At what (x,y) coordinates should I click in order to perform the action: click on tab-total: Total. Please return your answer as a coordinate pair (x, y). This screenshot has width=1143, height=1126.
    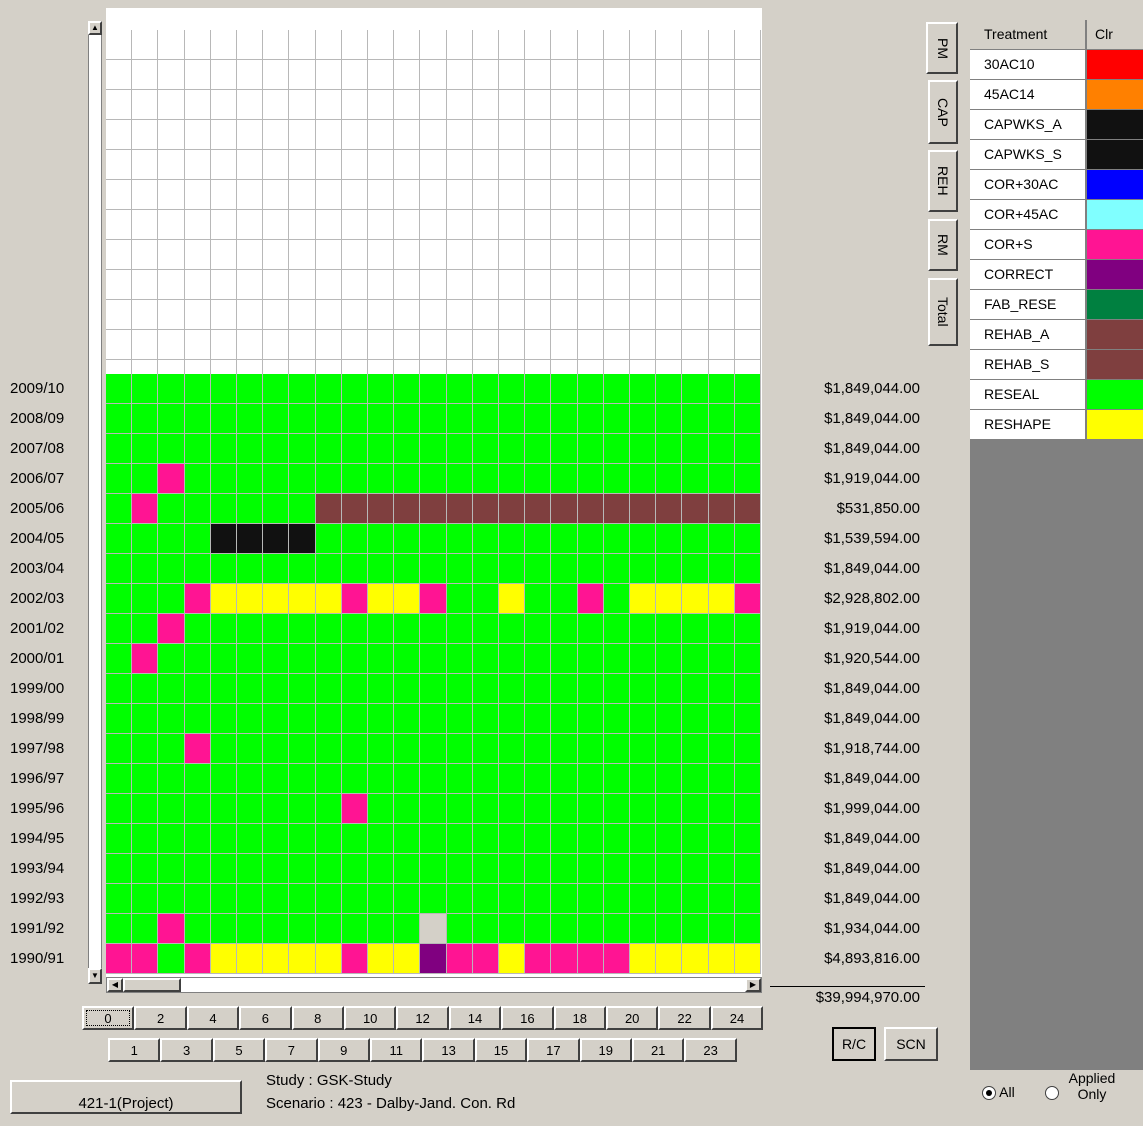
    Looking at the image, I should click on (943, 312).